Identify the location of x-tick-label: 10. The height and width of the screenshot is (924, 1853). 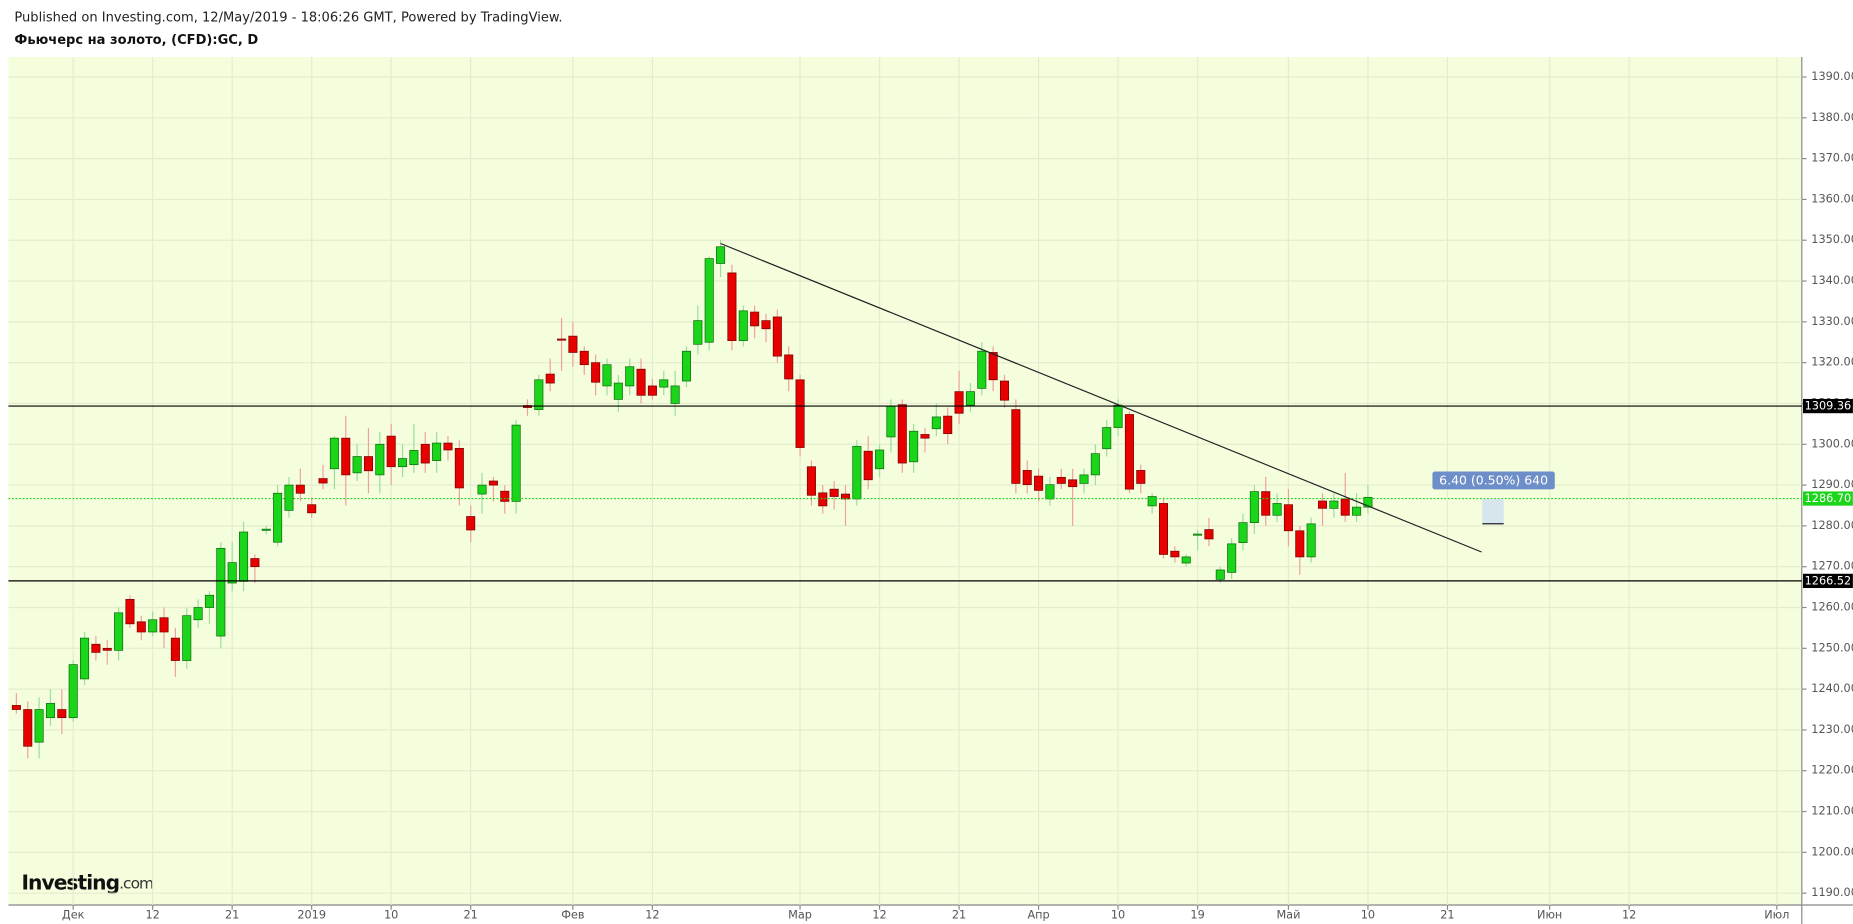
(391, 915).